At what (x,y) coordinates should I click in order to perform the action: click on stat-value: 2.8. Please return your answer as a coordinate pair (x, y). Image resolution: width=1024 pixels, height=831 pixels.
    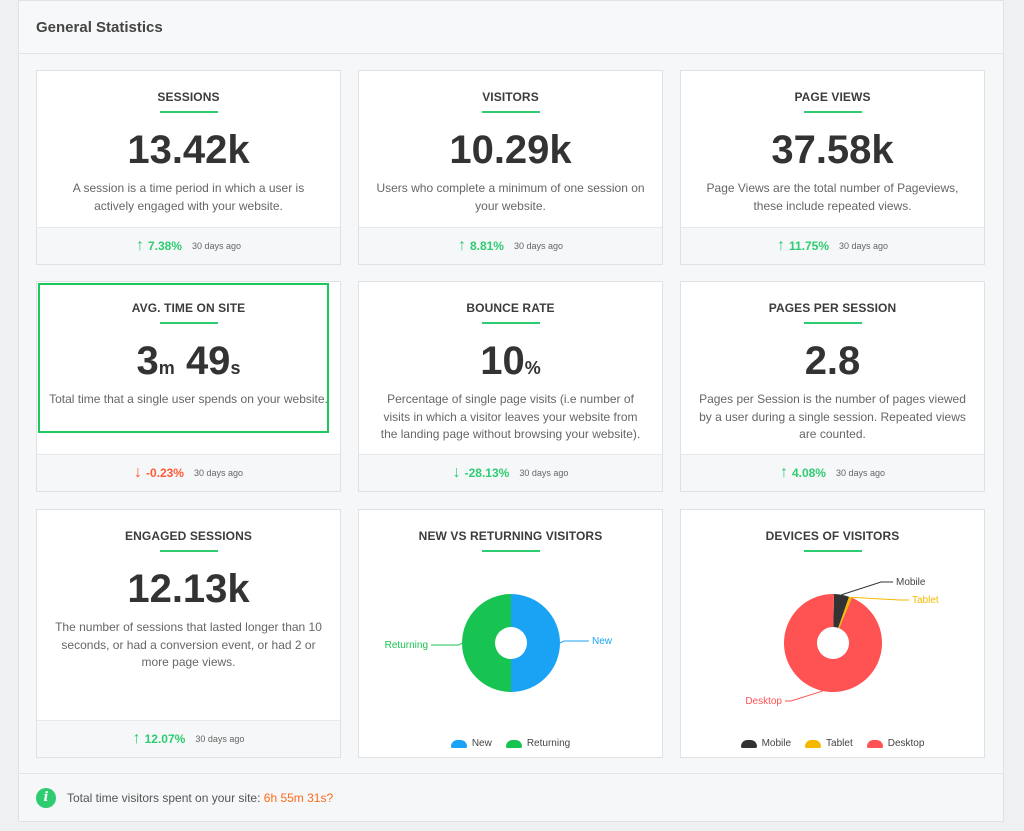
    Looking at the image, I should click on (832, 361).